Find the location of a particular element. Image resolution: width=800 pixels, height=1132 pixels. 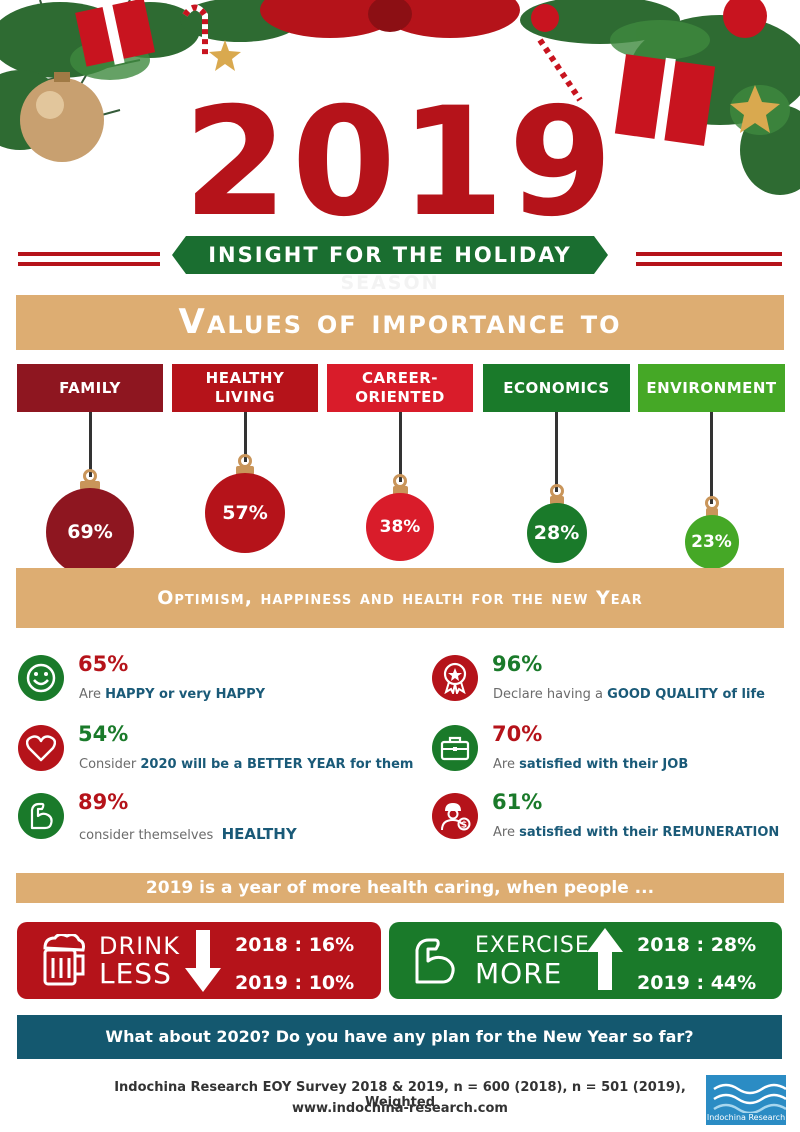

subtitle-ribbon is located at coordinates (390, 255).